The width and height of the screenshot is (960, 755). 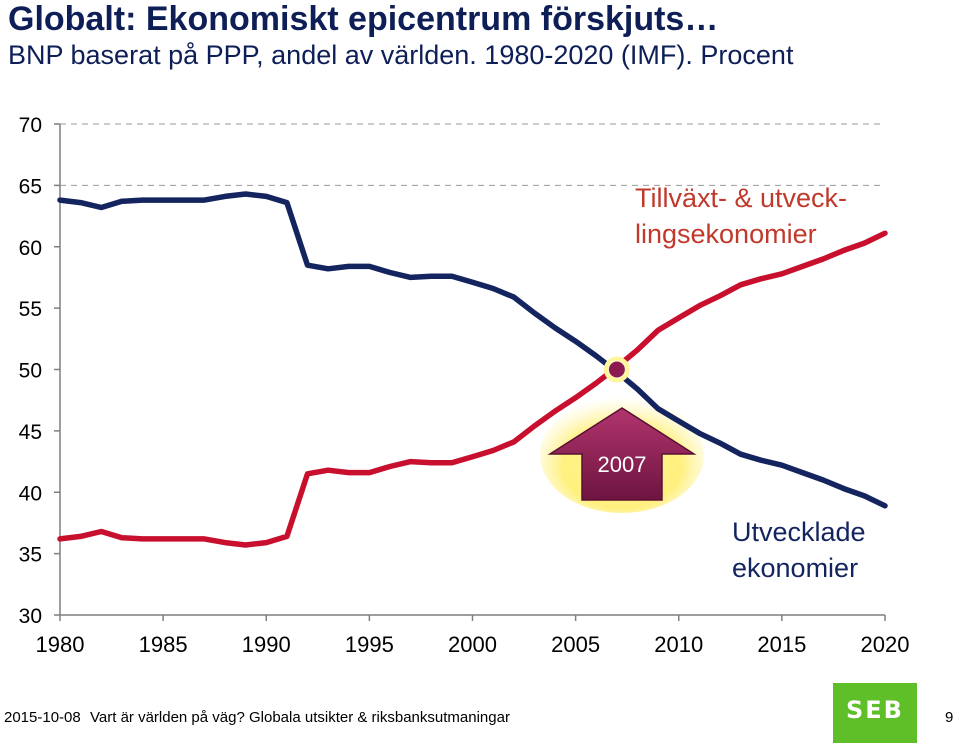 What do you see at coordinates (472, 644) in the screenshot?
I see `x-tick-label-2000: 2000` at bounding box center [472, 644].